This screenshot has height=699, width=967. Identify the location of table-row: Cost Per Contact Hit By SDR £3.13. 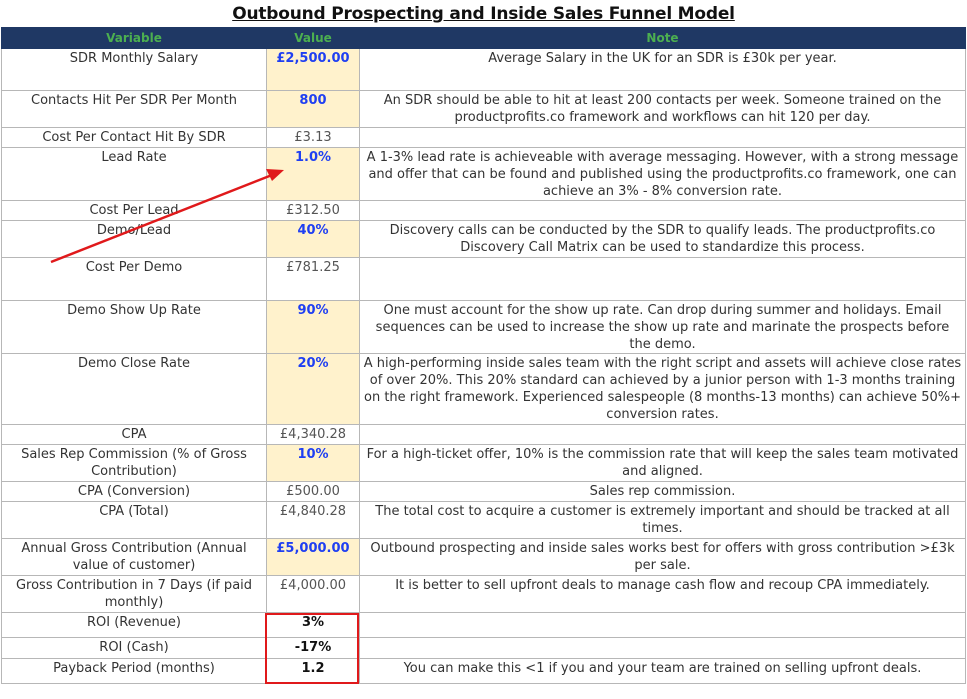
(483, 137).